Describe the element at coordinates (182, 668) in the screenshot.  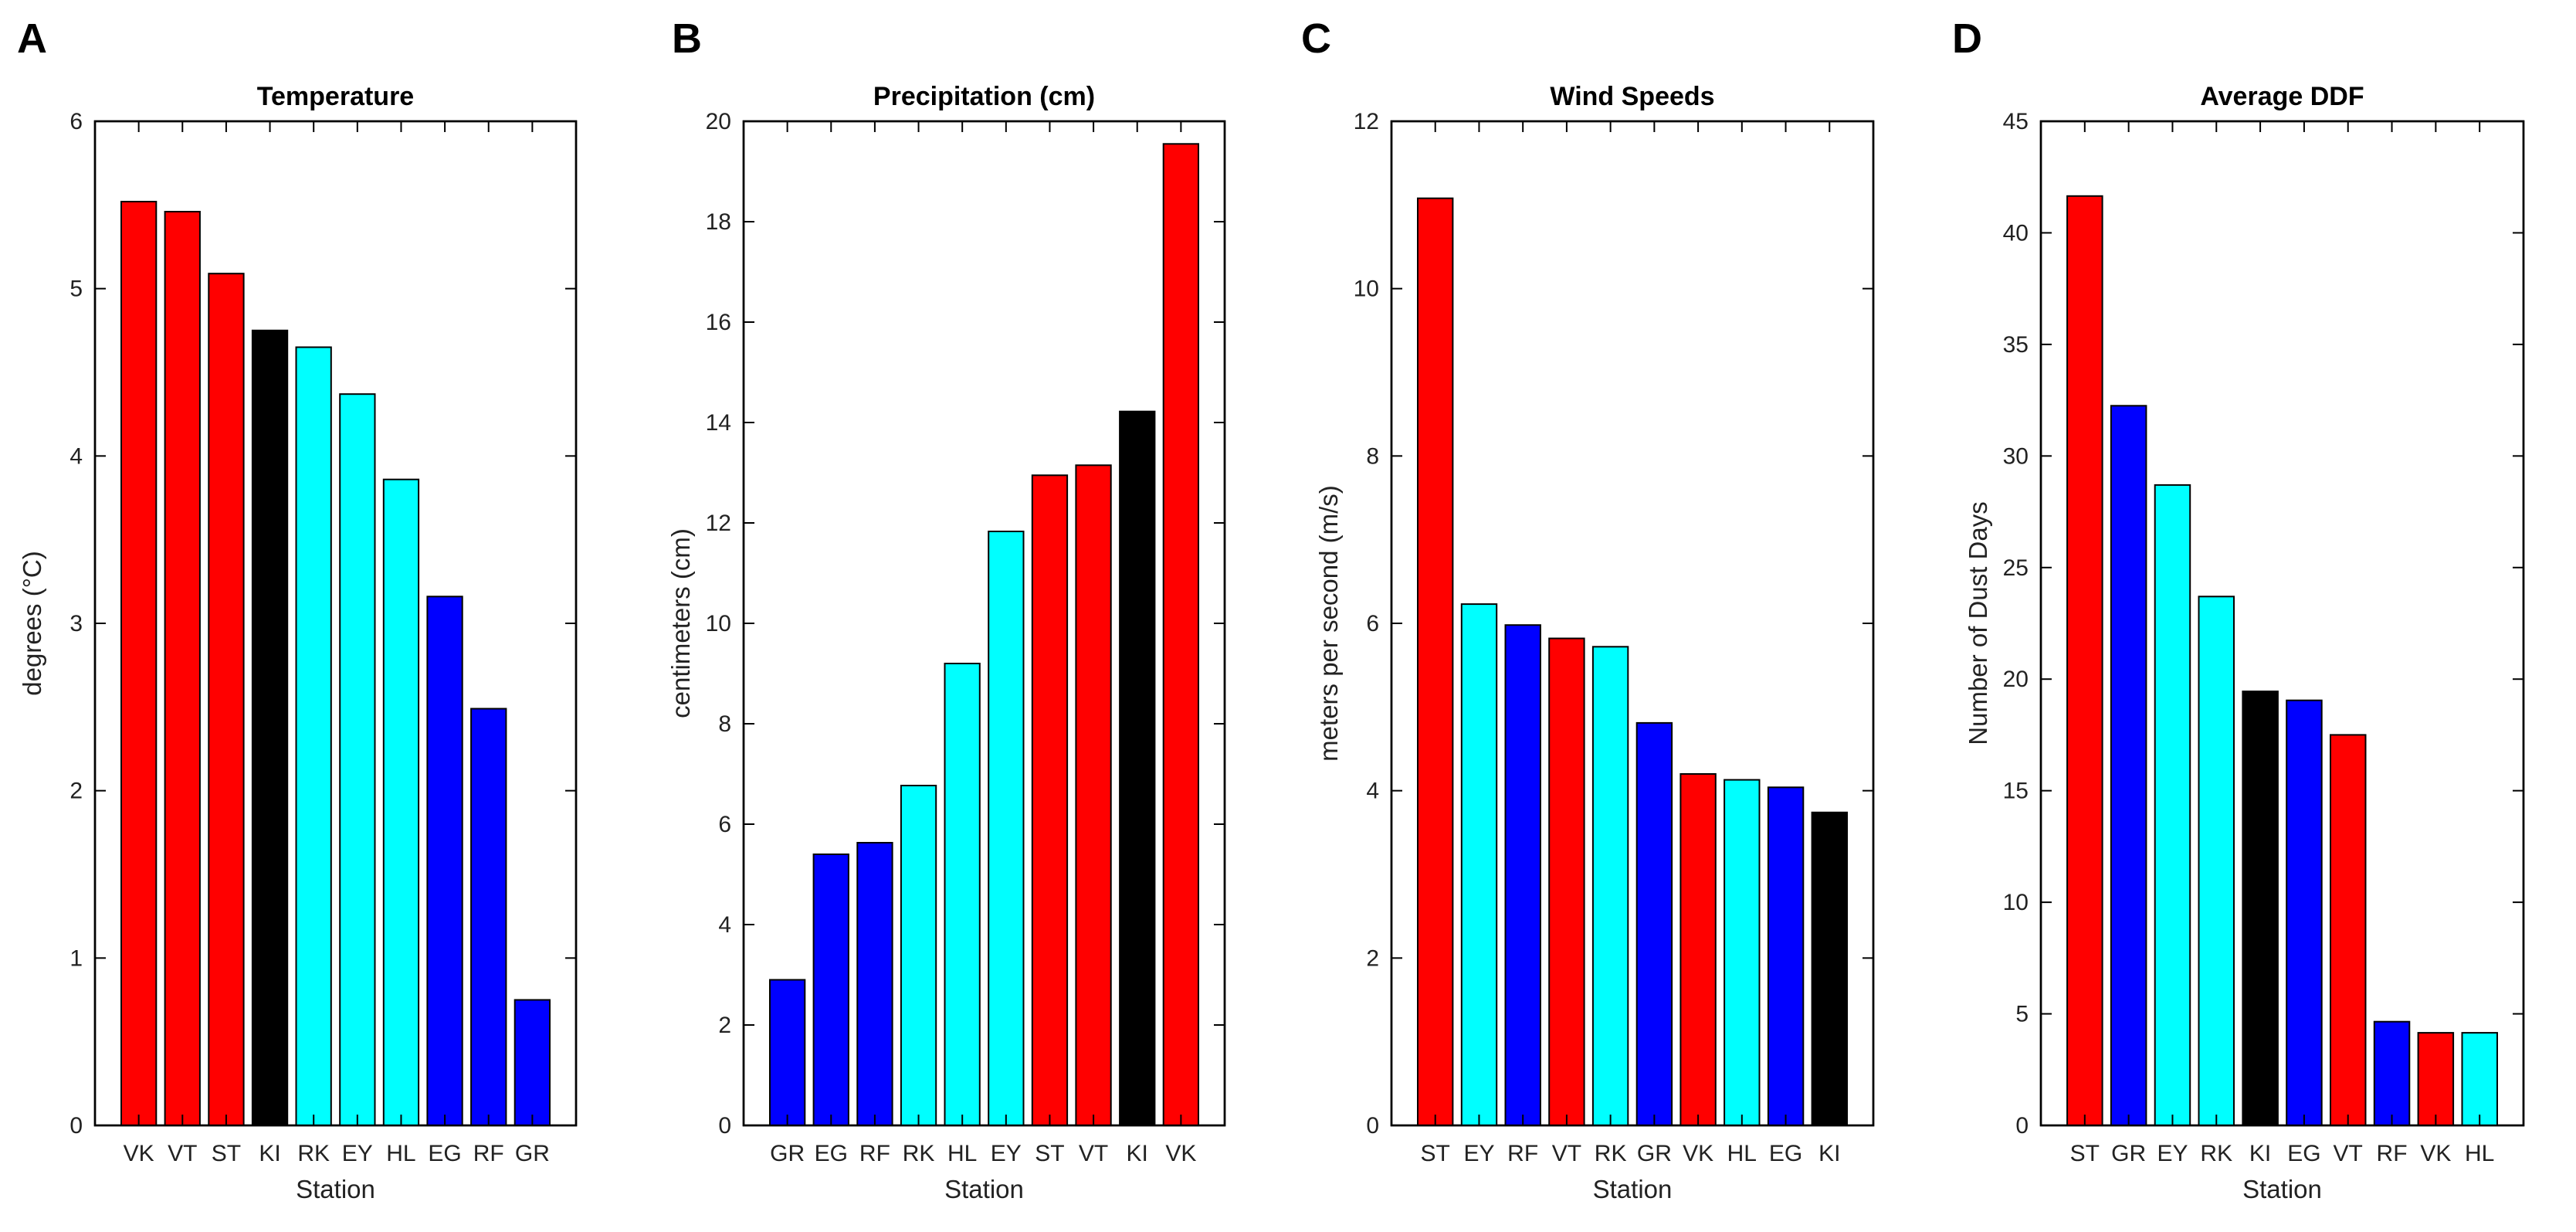
I see `bar-a-vt` at that location.